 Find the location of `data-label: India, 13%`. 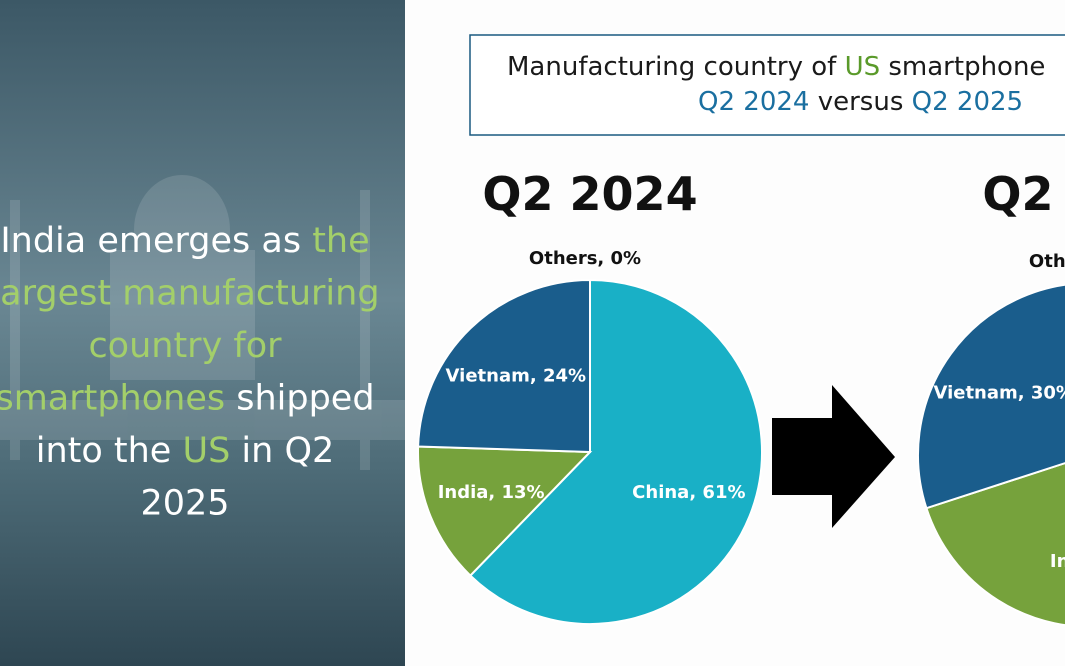

data-label: India, 13% is located at coordinates (491, 492).